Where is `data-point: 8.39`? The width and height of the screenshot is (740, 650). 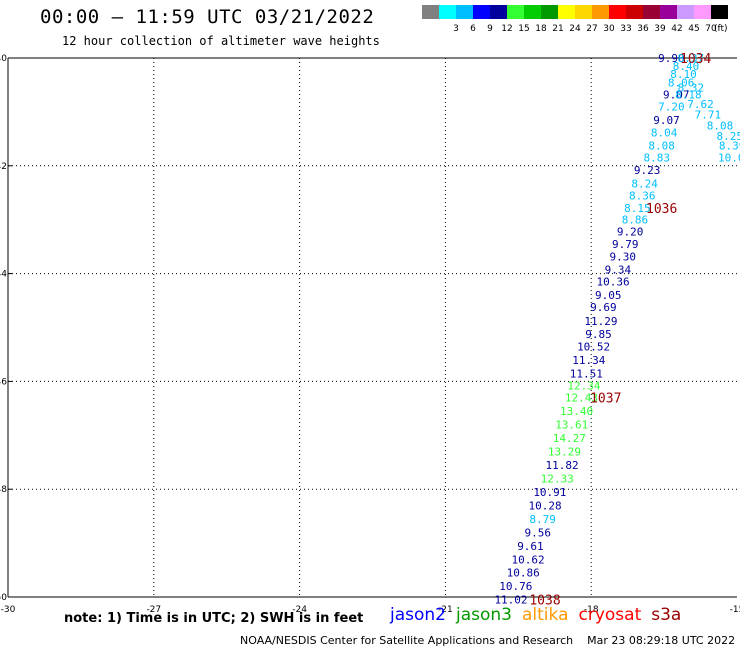
data-point: 8.39 is located at coordinates (729, 145).